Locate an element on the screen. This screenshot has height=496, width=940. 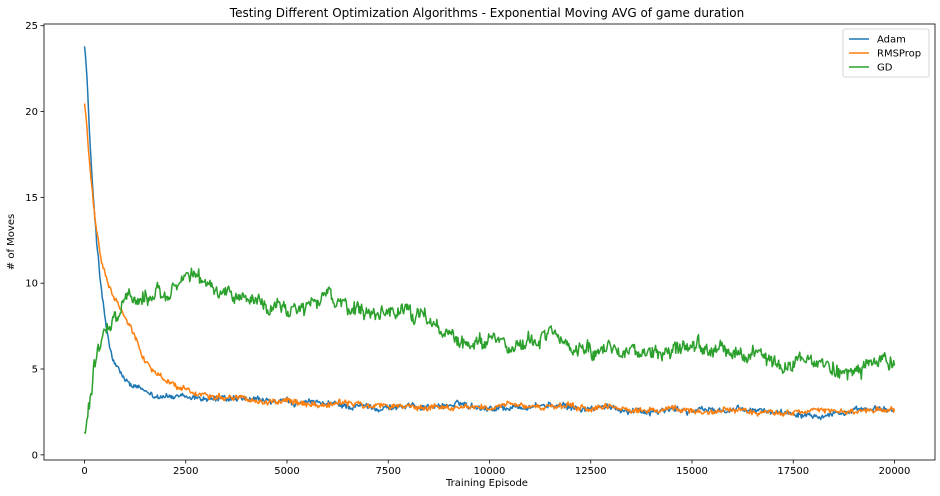
x-tick-label: 17500 is located at coordinates (793, 471).